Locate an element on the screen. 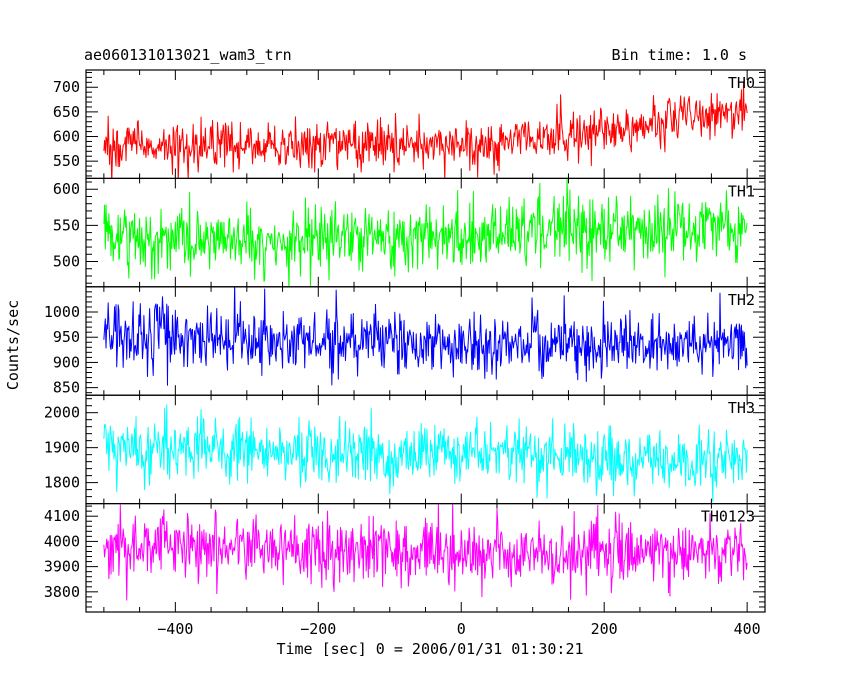 Image resolution: width=850 pixels, height=680 pixels. panel-label-th2: TH2 is located at coordinates (741, 300).